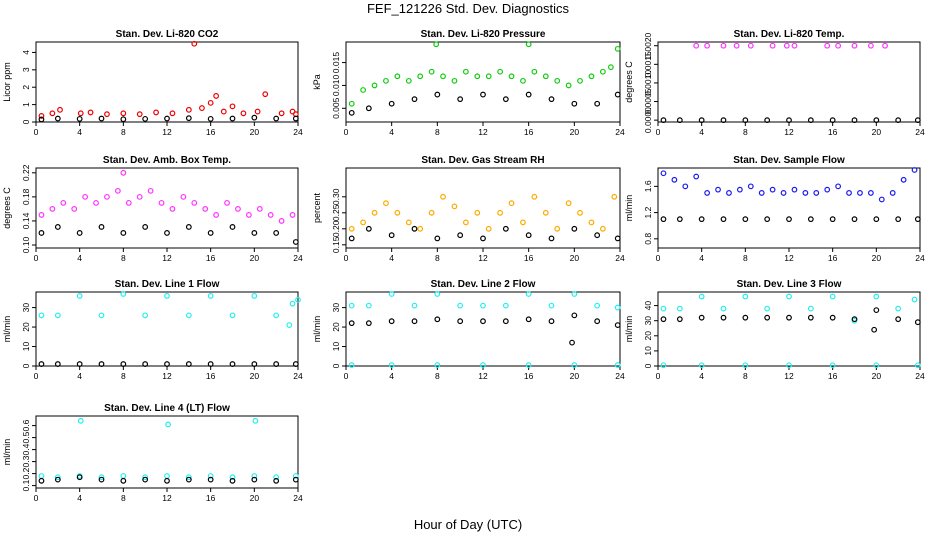 This screenshot has width=936, height=540. What do you see at coordinates (26, 52) in the screenshot?
I see `y-tick-label: 4` at bounding box center [26, 52].